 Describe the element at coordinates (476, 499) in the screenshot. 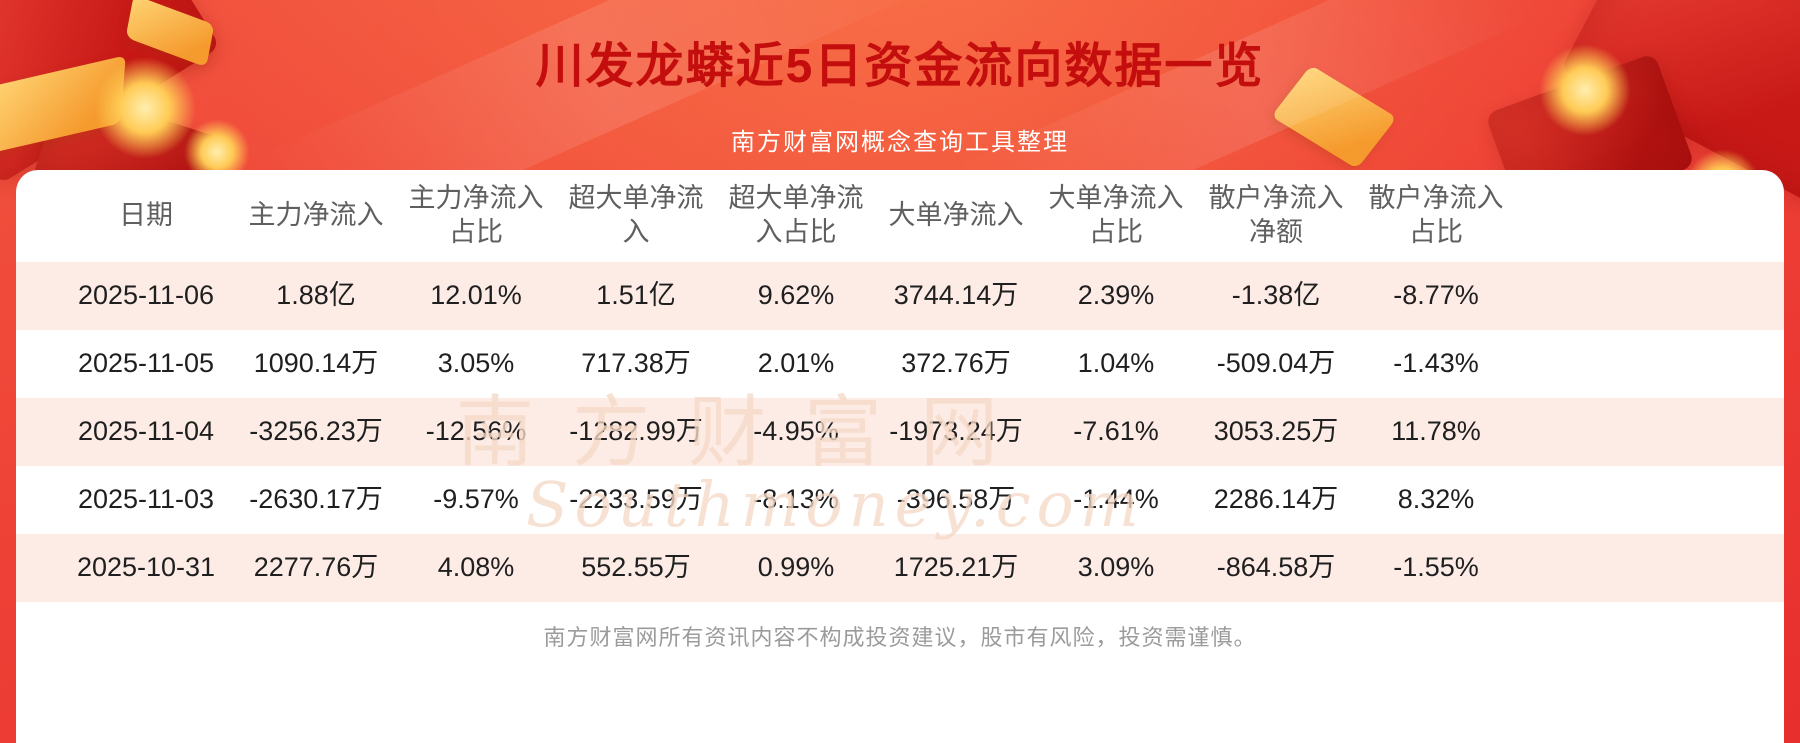

I see `value-cell: -9.57%` at that location.